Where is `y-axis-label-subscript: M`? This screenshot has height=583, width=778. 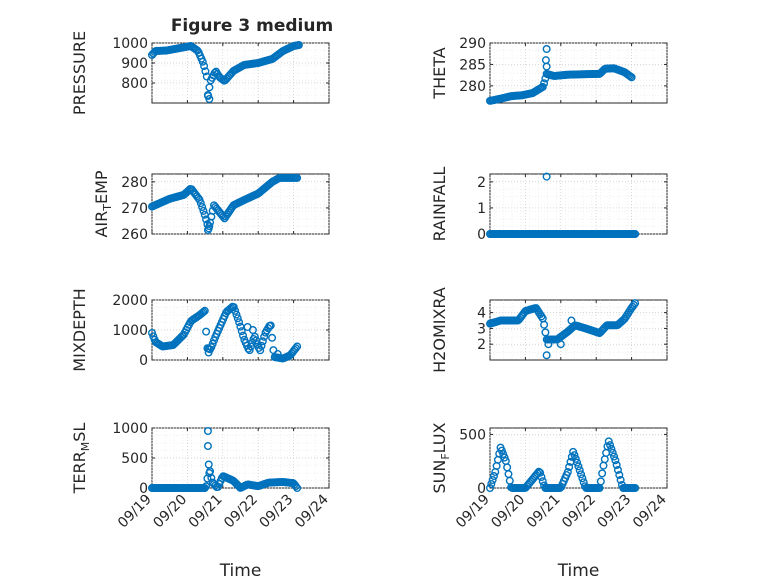
y-axis-label-subscript: M is located at coordinates (85, 447).